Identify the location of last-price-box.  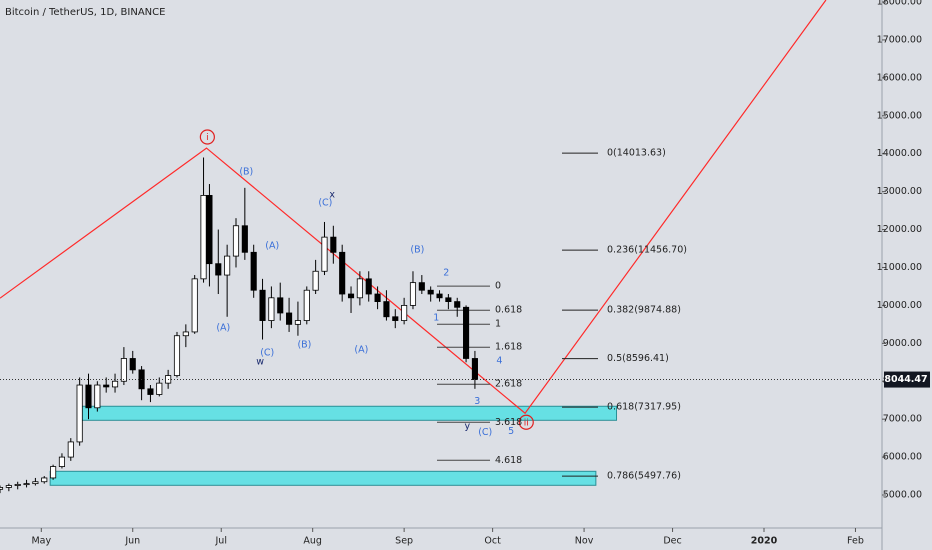
(907, 379).